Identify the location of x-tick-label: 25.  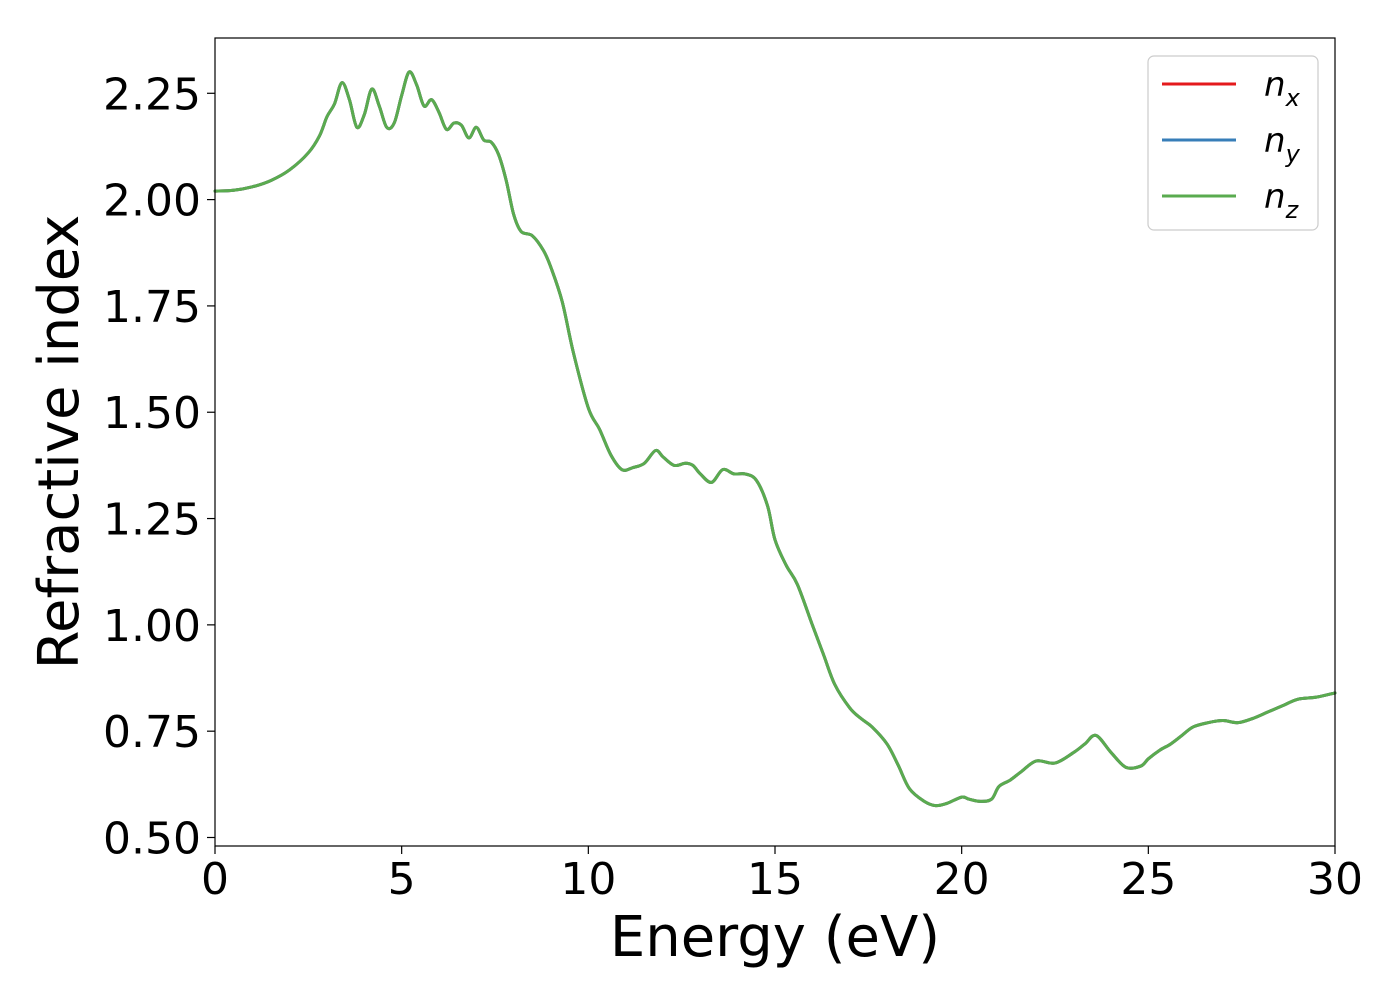
(1148, 879).